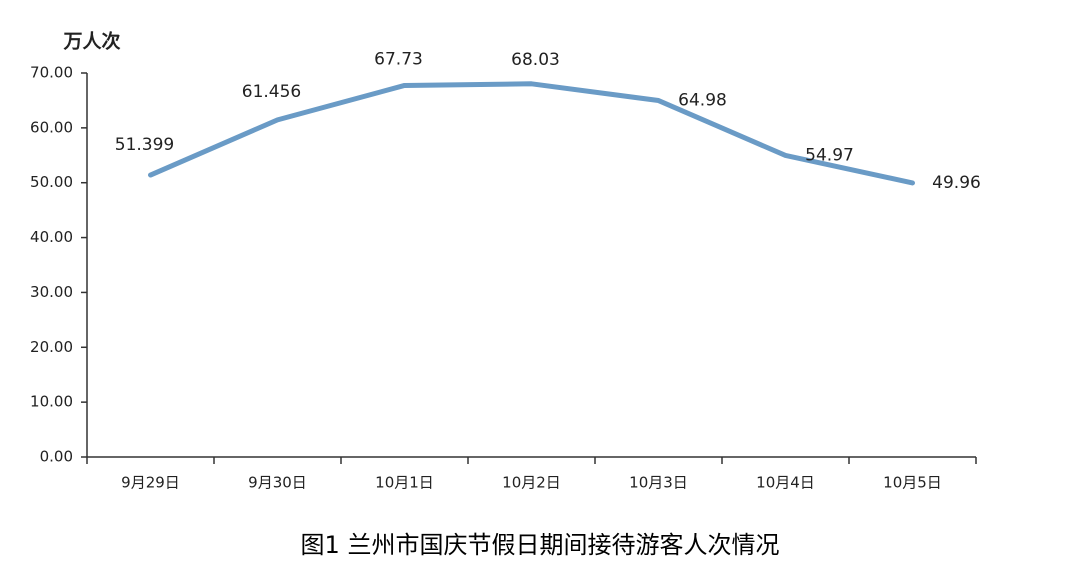 The image size is (1080, 578). What do you see at coordinates (51, 347) in the screenshot?
I see `y-tick-label: 20.00` at bounding box center [51, 347].